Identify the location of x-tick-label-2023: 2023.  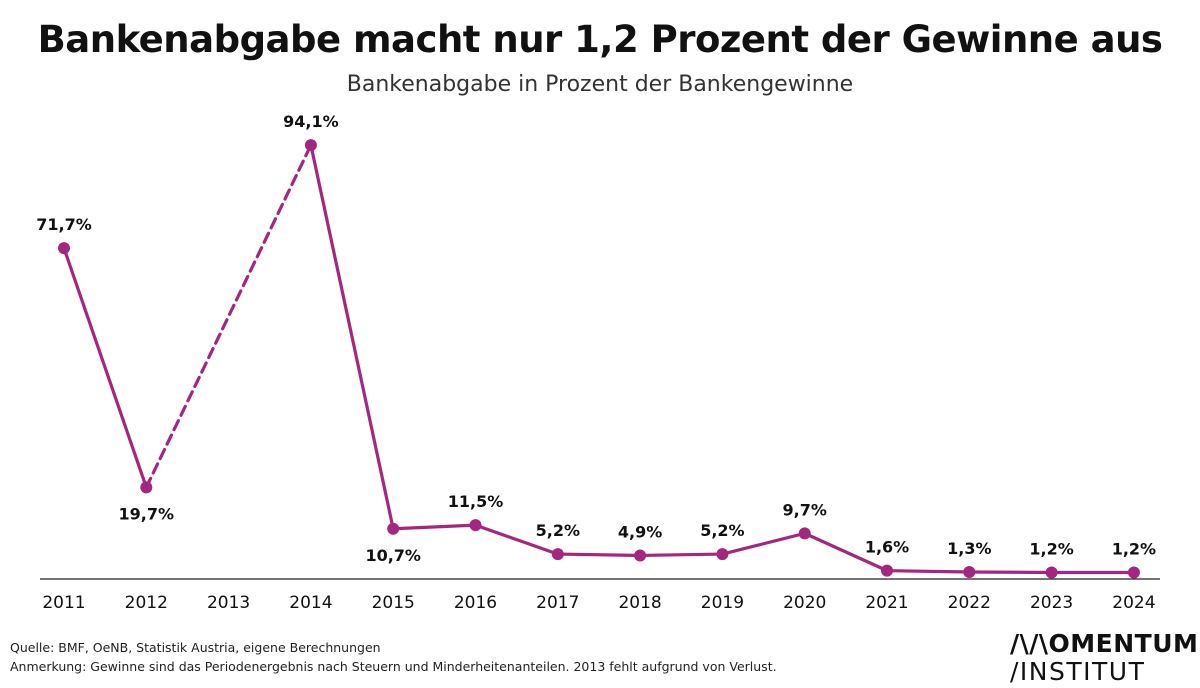
(1051, 603).